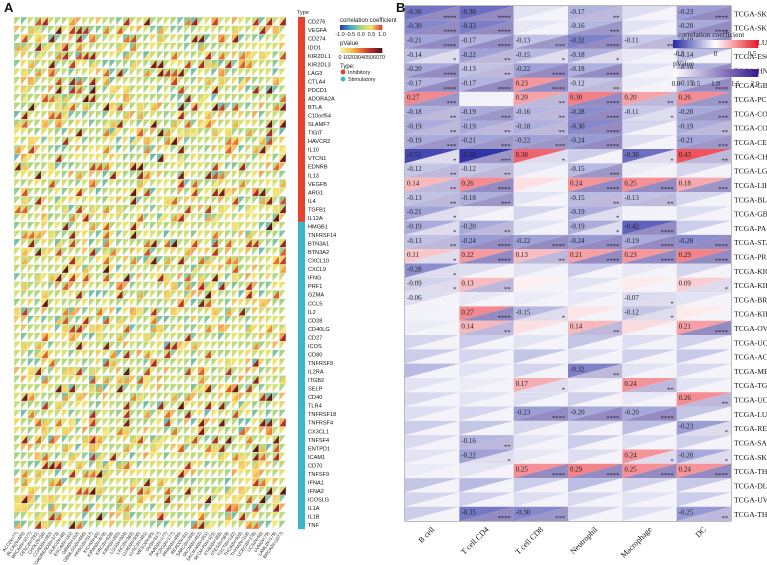 The width and height of the screenshot is (767, 565). Describe the element at coordinates (317, 159) in the screenshot. I see `gene-label: VTCN1` at that location.